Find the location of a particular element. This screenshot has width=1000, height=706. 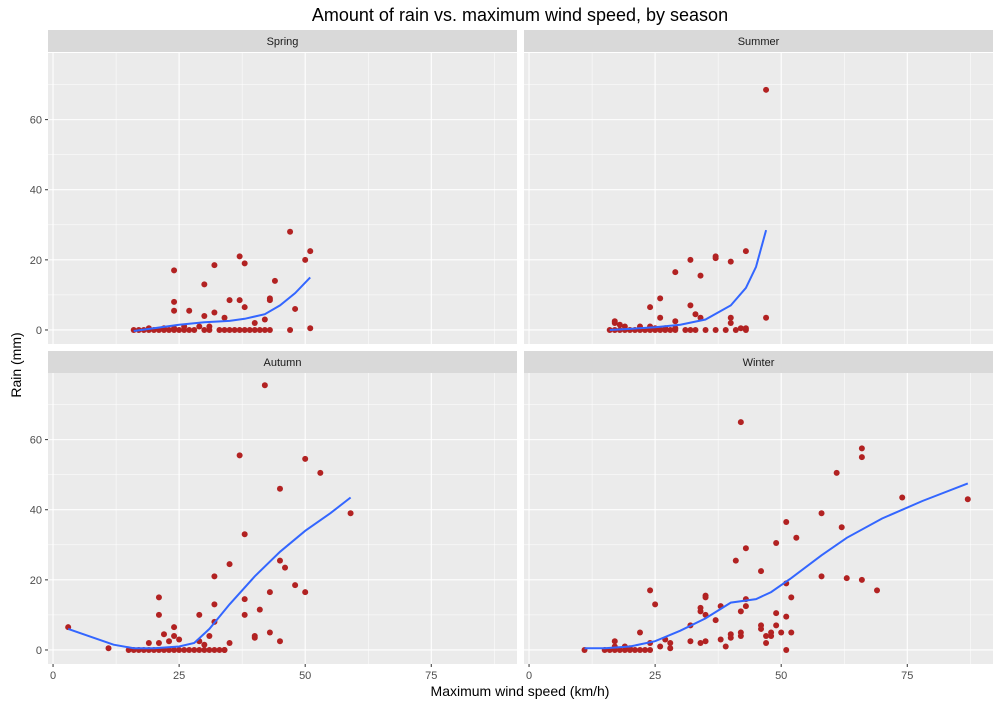

strip-label: Summer is located at coordinates (759, 42).